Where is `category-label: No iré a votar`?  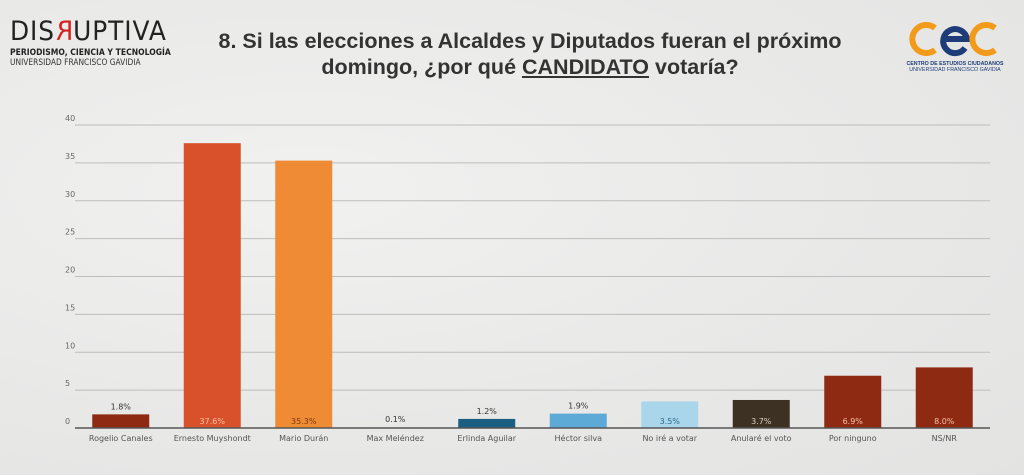 category-label: No iré a votar is located at coordinates (669, 438).